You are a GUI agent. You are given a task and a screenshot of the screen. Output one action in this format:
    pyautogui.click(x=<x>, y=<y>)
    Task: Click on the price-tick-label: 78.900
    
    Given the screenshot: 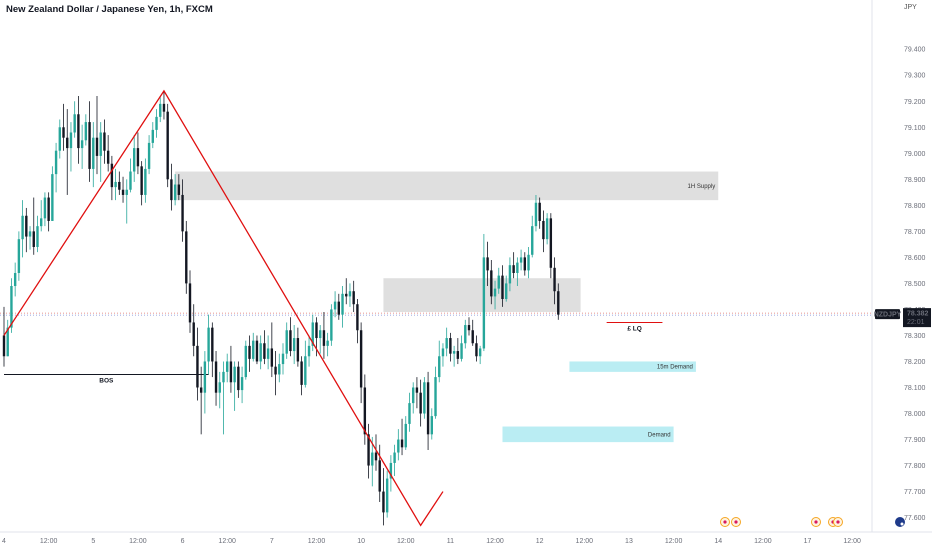 What is the action you would take?
    pyautogui.click(x=915, y=180)
    